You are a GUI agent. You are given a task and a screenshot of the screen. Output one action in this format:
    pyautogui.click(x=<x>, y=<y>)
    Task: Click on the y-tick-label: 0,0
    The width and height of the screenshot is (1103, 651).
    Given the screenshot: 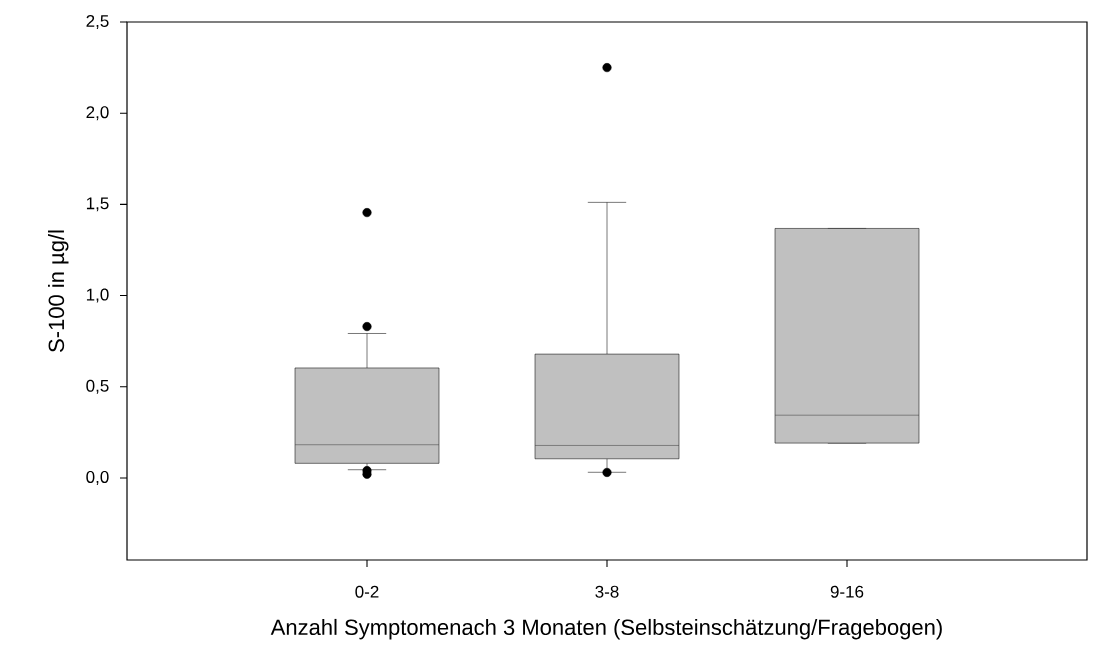 What is the action you would take?
    pyautogui.click(x=97, y=477)
    